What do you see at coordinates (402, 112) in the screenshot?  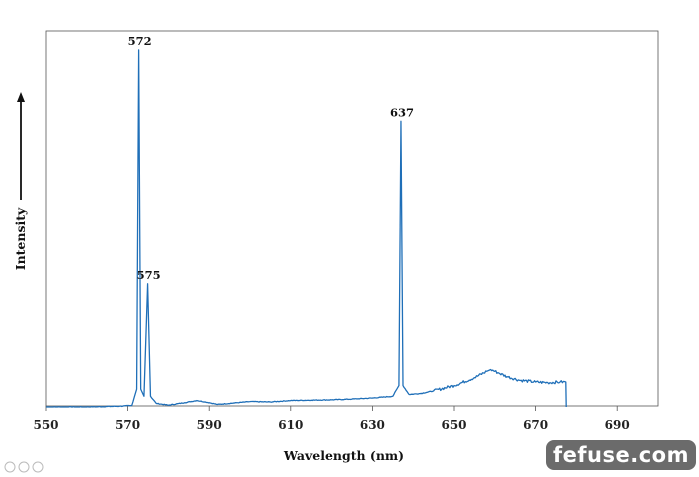 I see `peak-label: 637` at bounding box center [402, 112].